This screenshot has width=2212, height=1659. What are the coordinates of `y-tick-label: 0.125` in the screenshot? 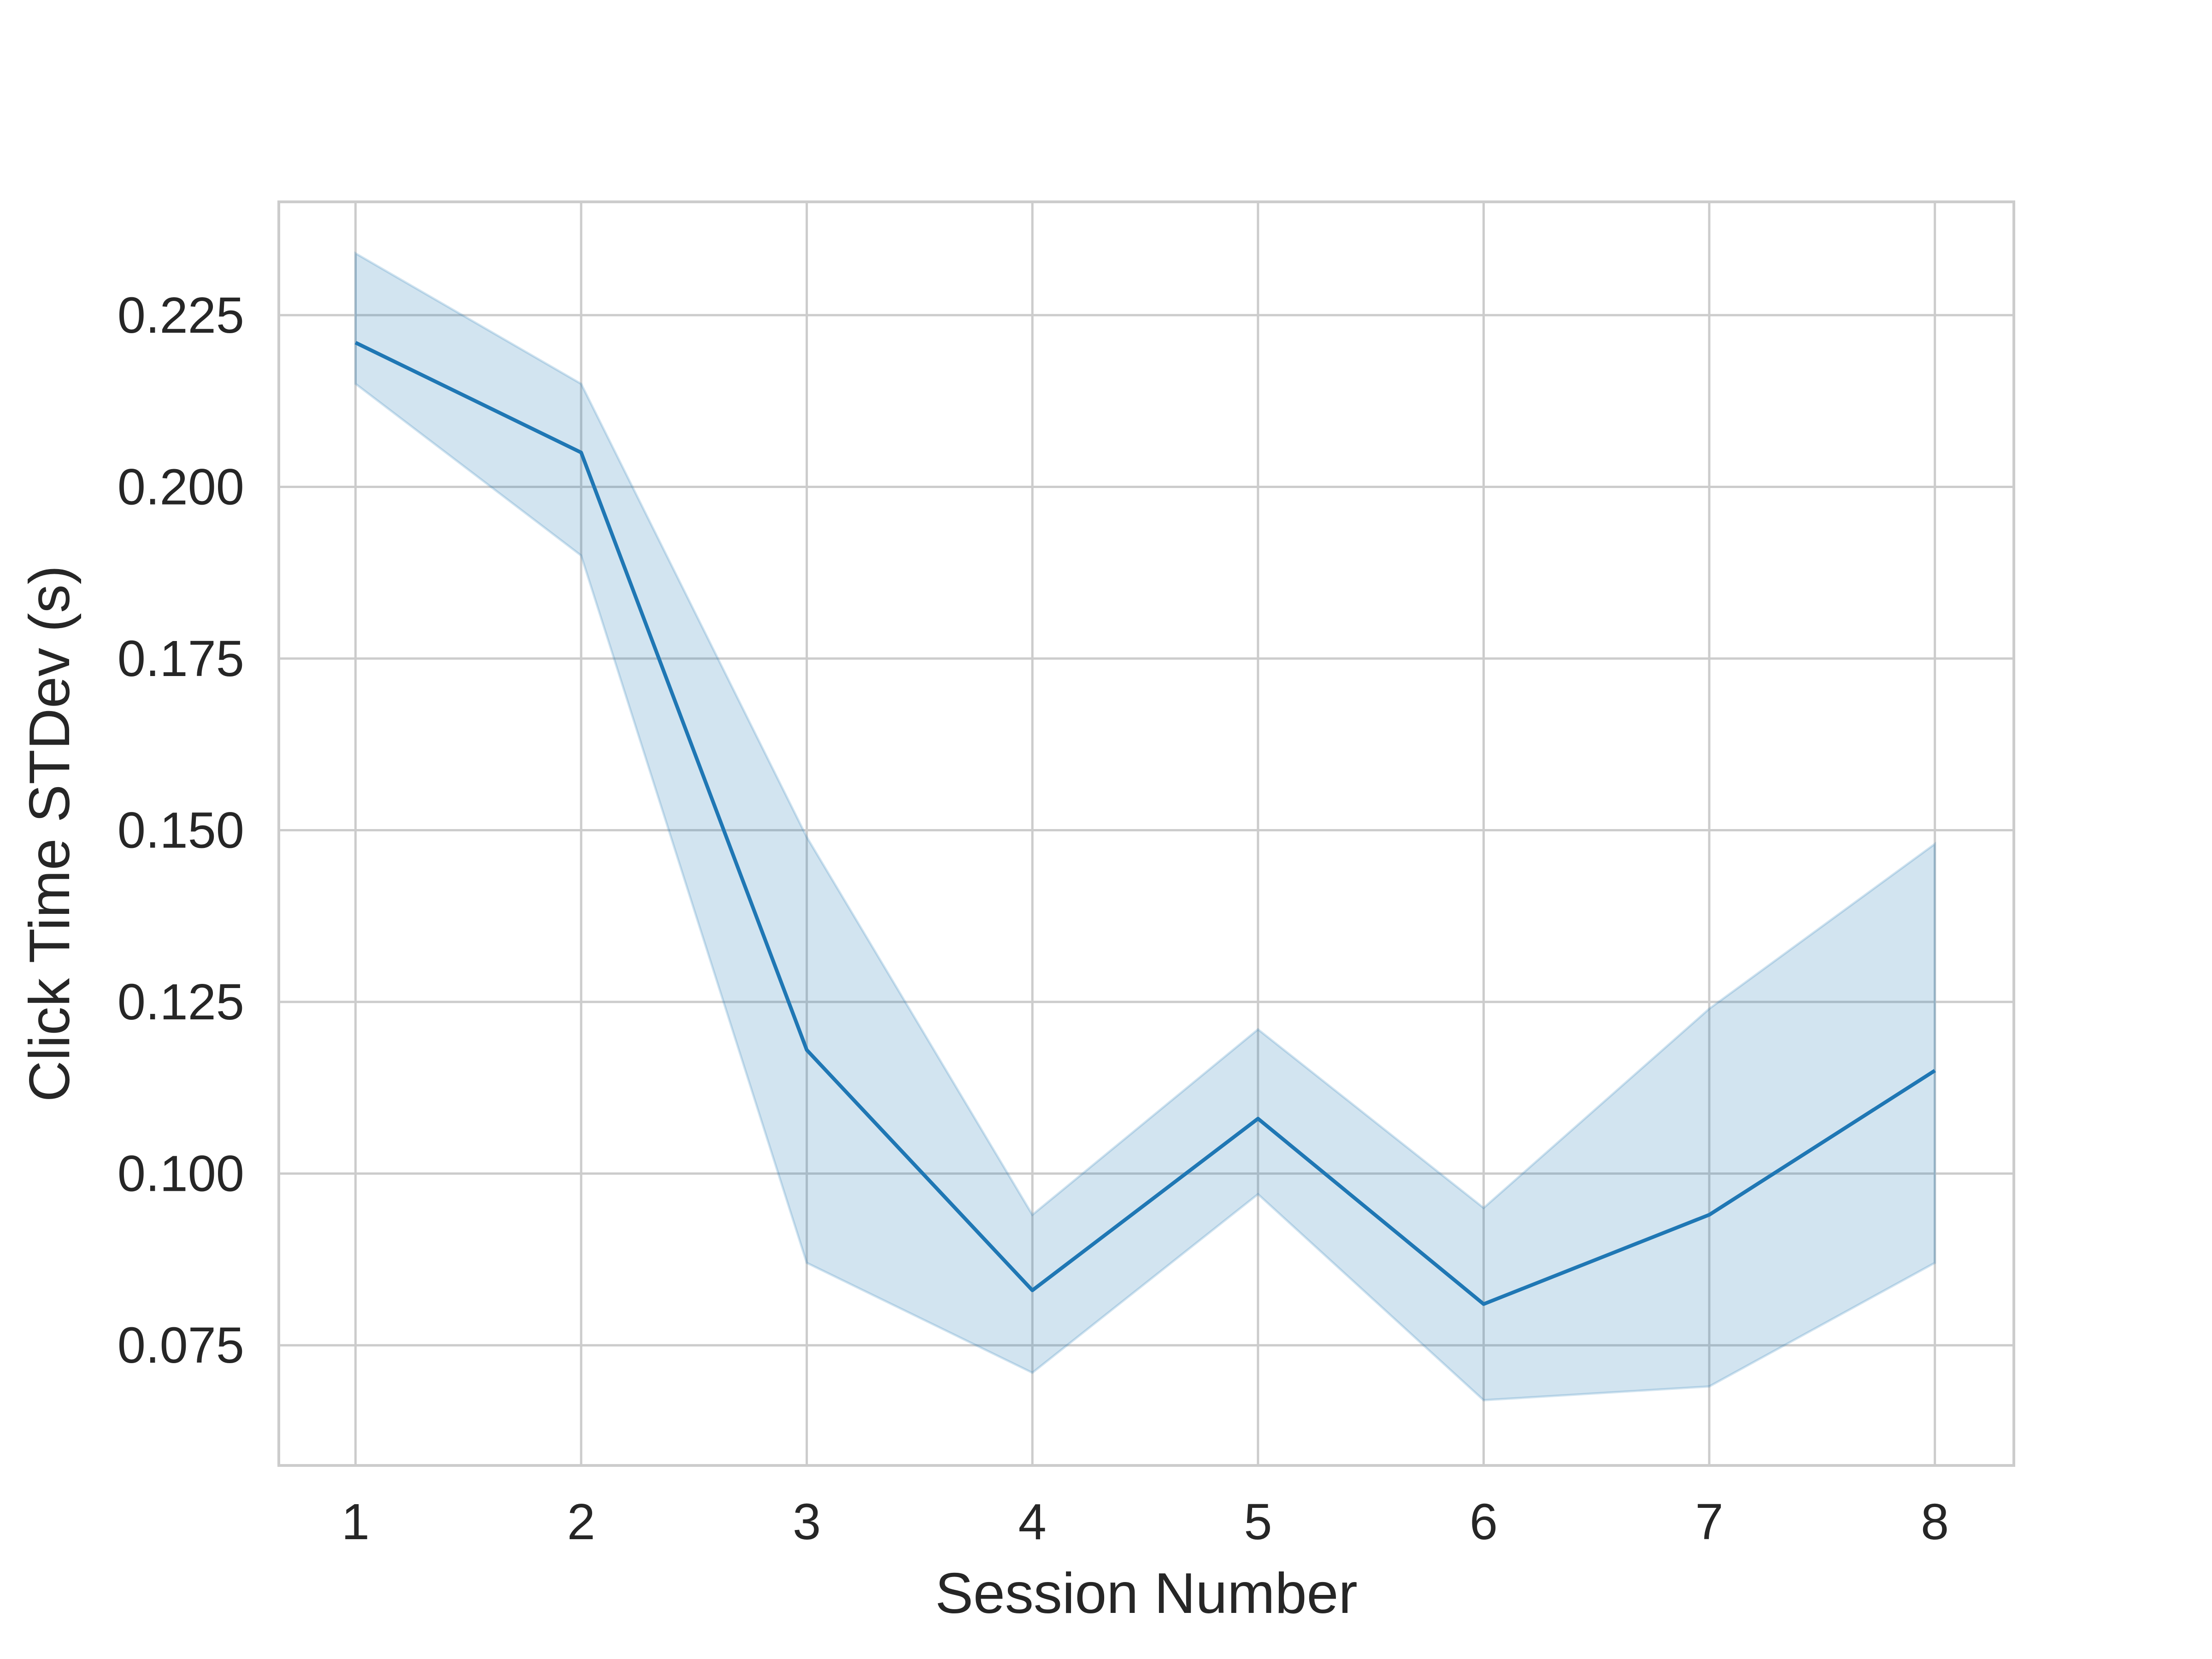 It's located at (181, 1002).